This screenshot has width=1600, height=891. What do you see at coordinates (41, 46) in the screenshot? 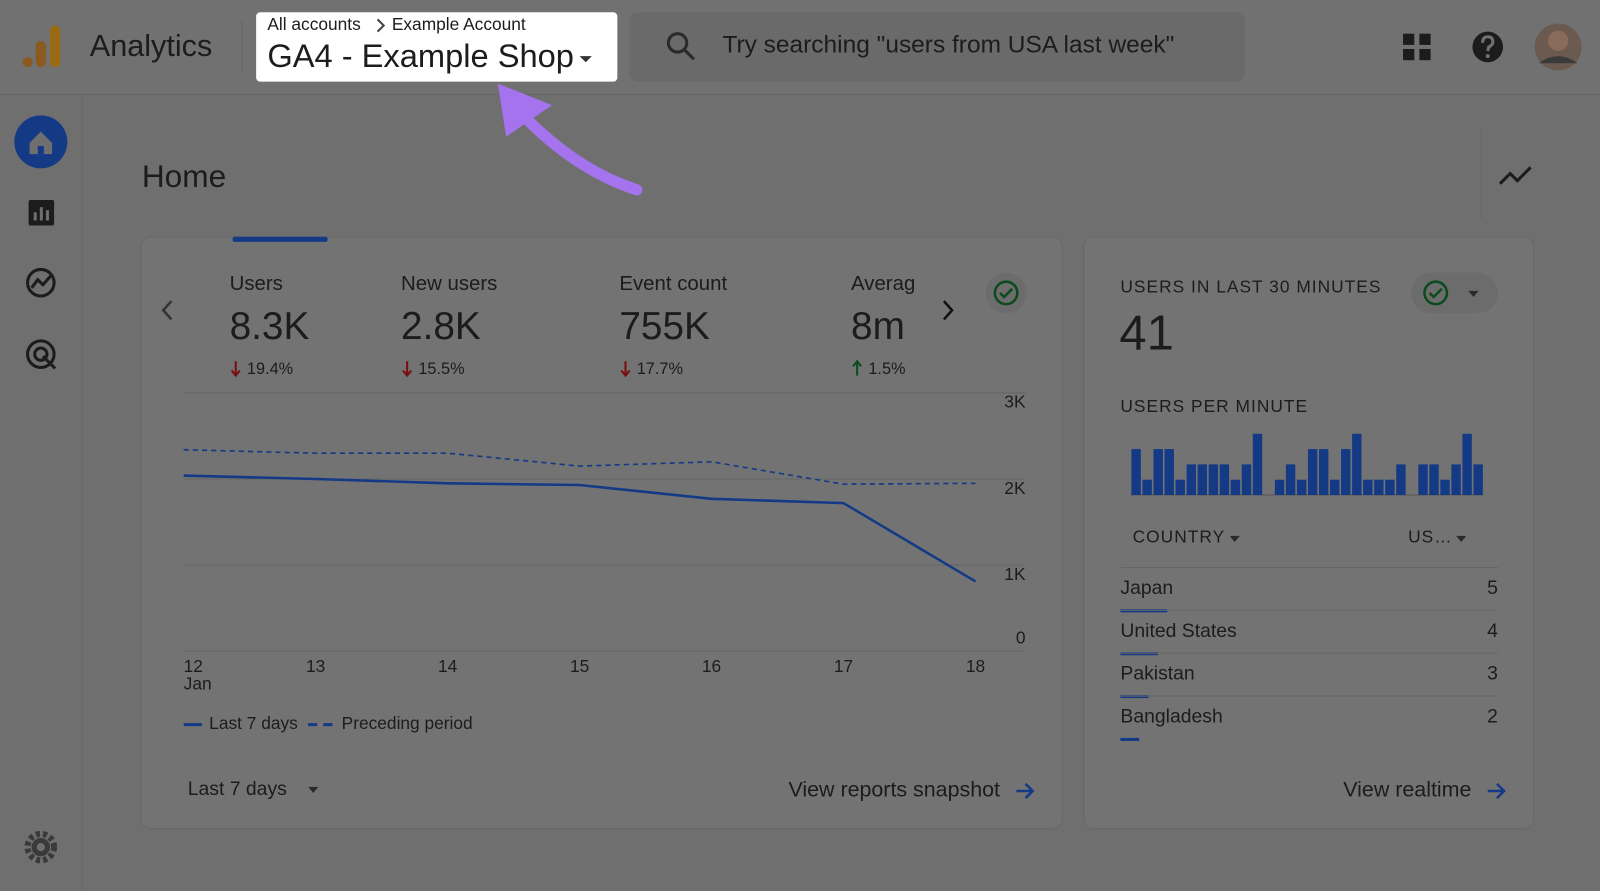
I see `logo` at bounding box center [41, 46].